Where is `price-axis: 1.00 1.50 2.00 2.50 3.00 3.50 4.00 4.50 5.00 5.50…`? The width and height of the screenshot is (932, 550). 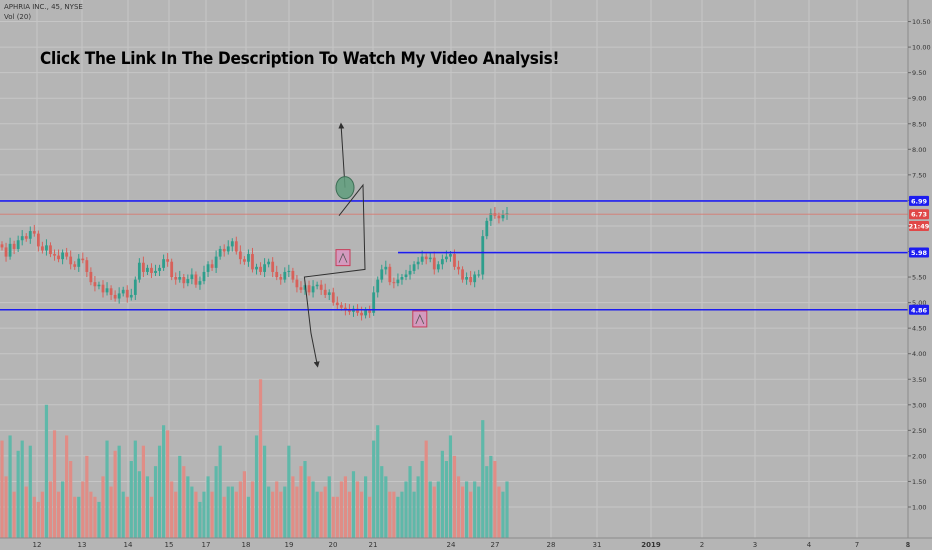 price-axis: 1.00 1.50 2.00 2.50 3.00 3.50 4.00 4.50 5.00 5.50… is located at coordinates (919, 269).